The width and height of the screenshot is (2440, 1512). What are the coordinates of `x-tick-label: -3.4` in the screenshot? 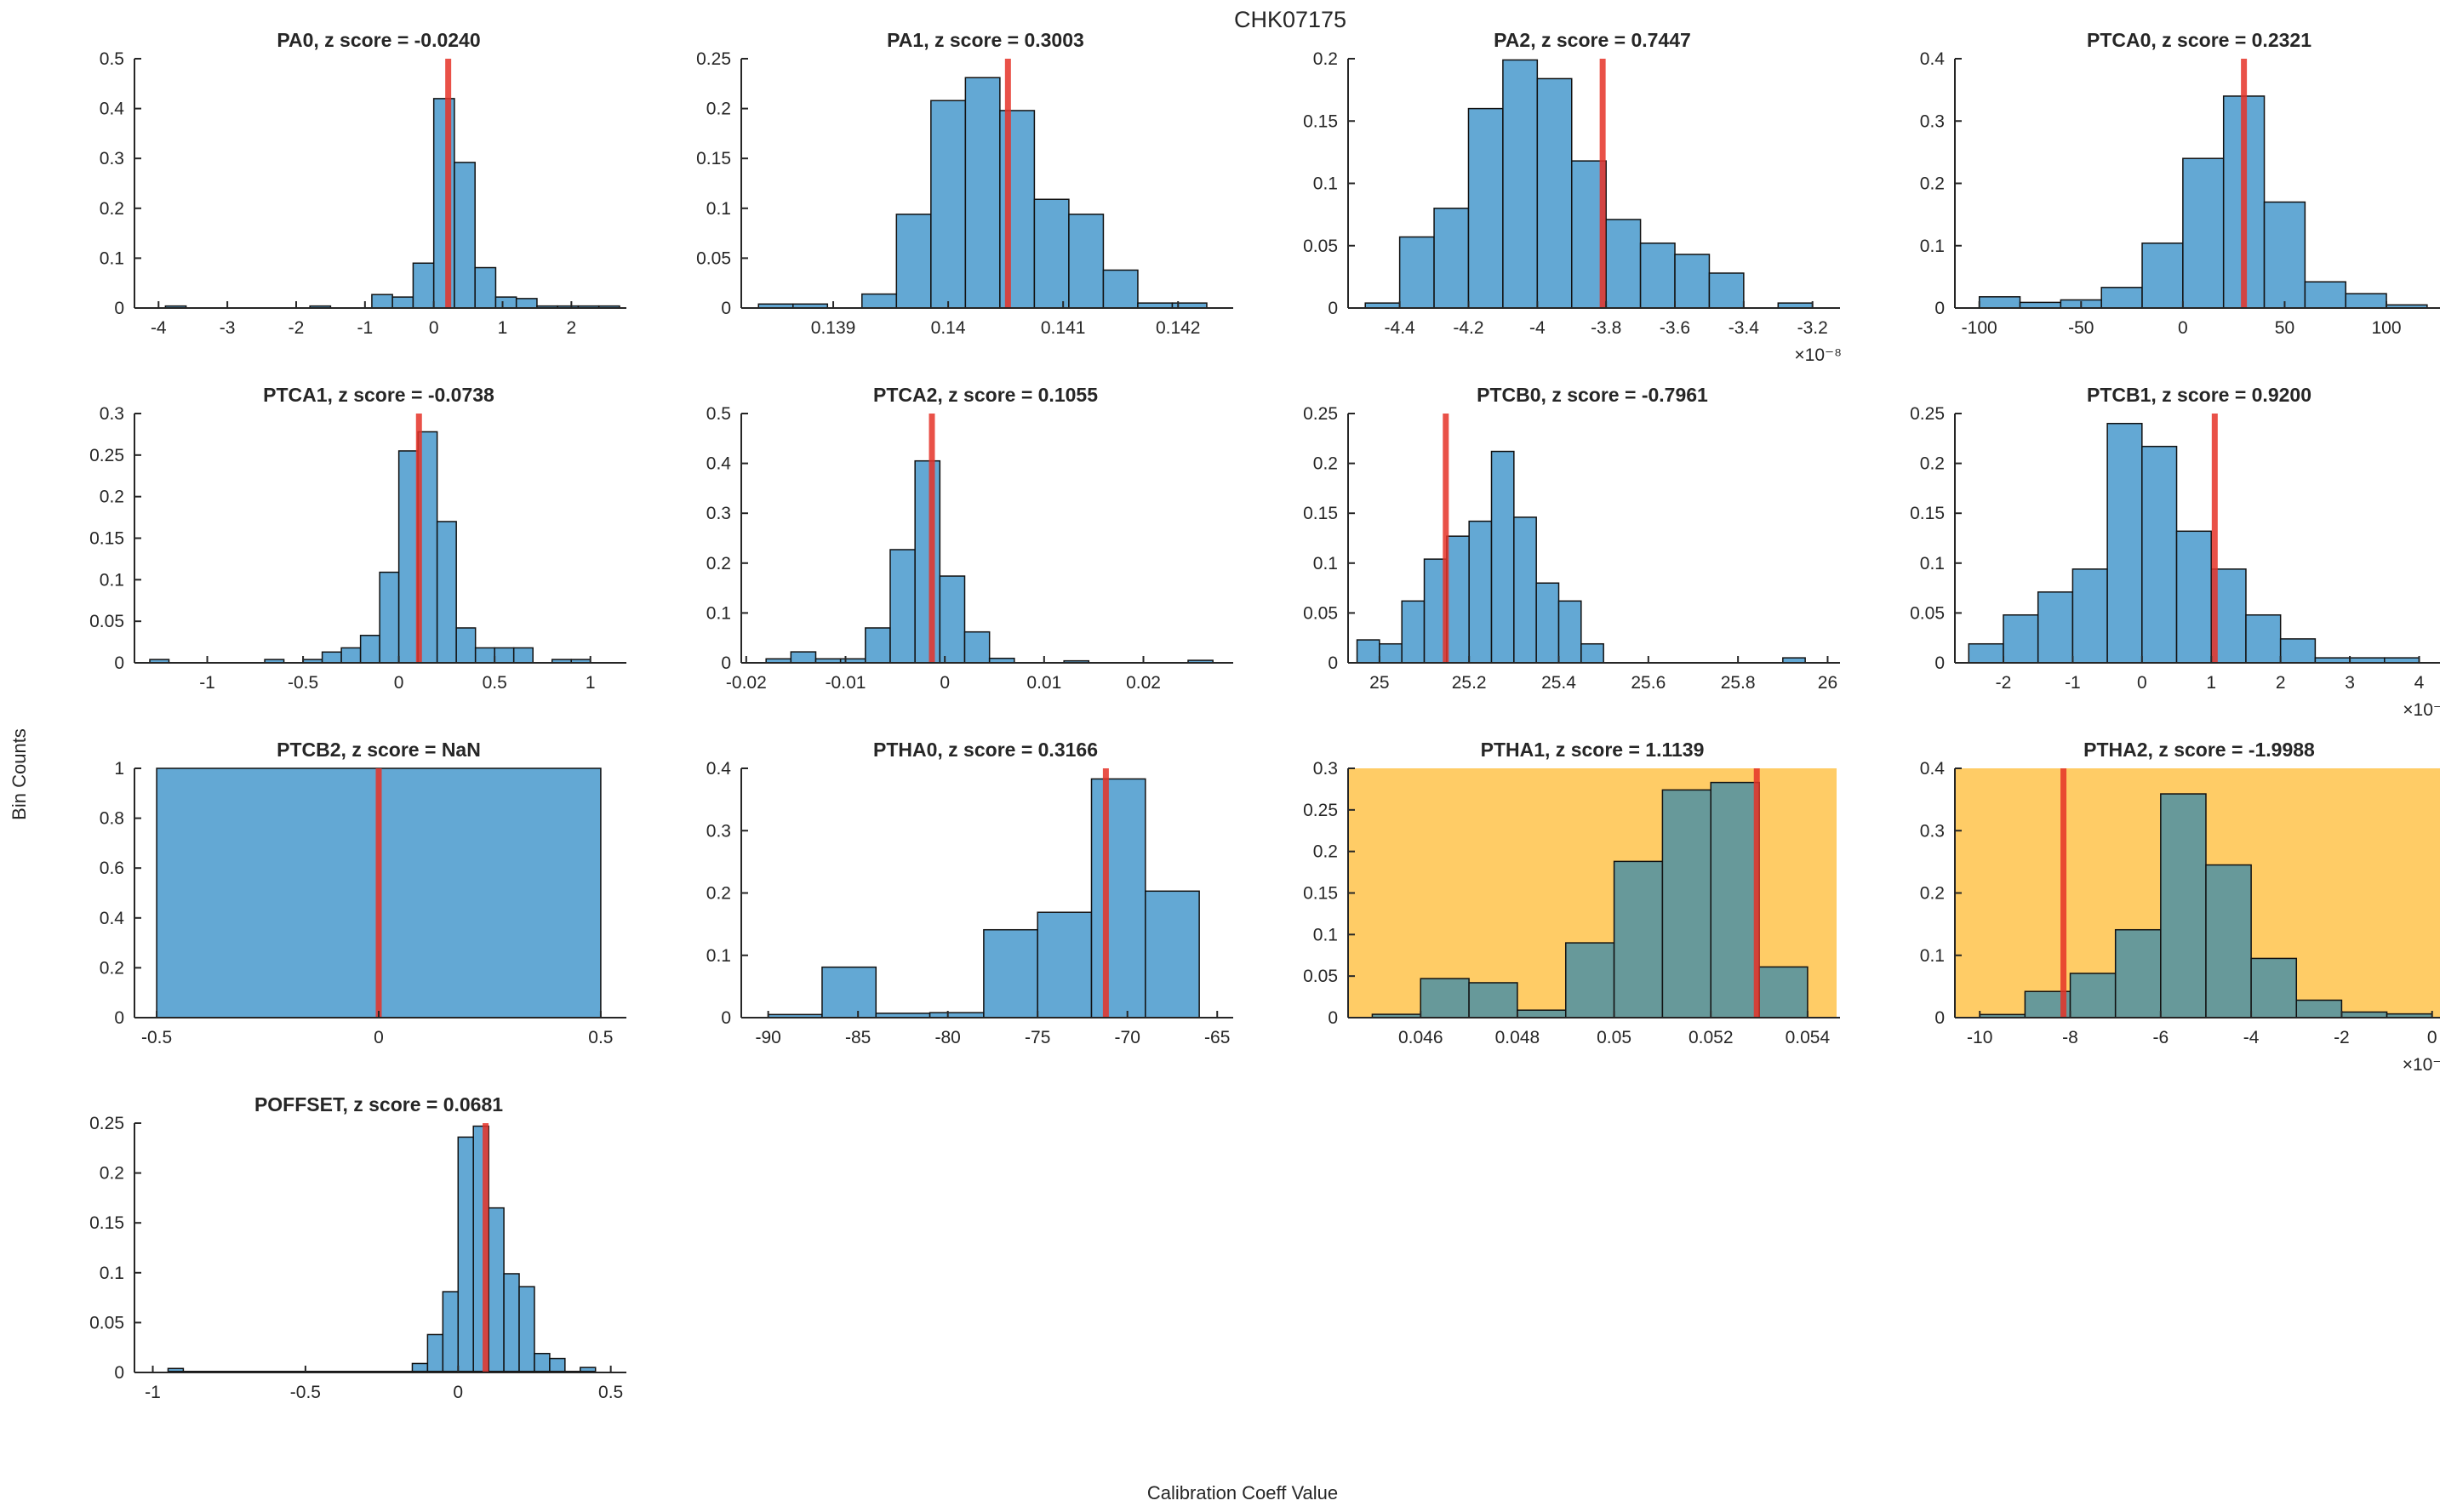 It's located at (1744, 328).